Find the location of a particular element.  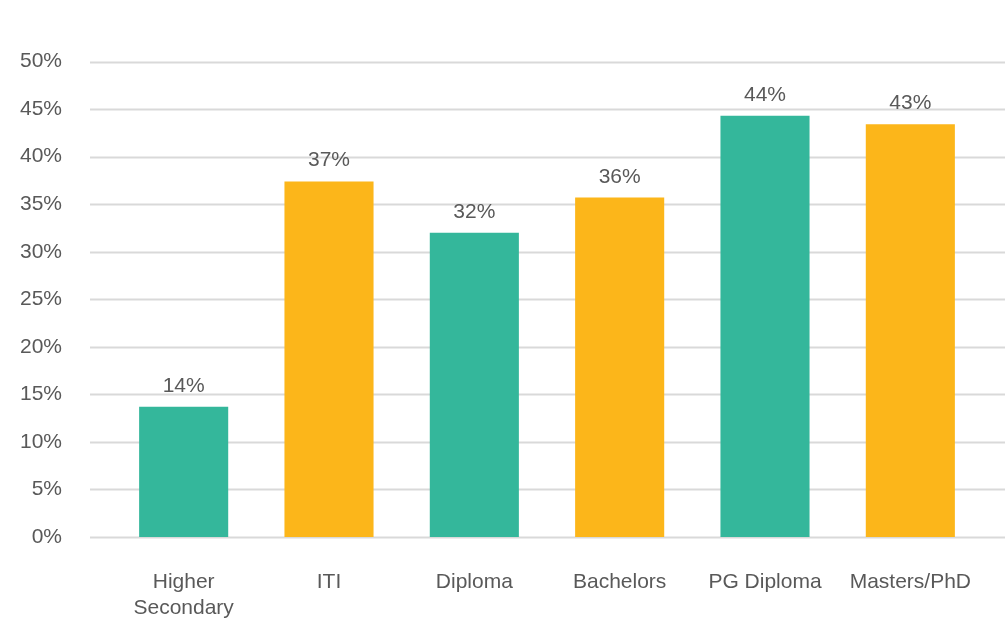

y-tick-label: 20% is located at coordinates (40, 345).